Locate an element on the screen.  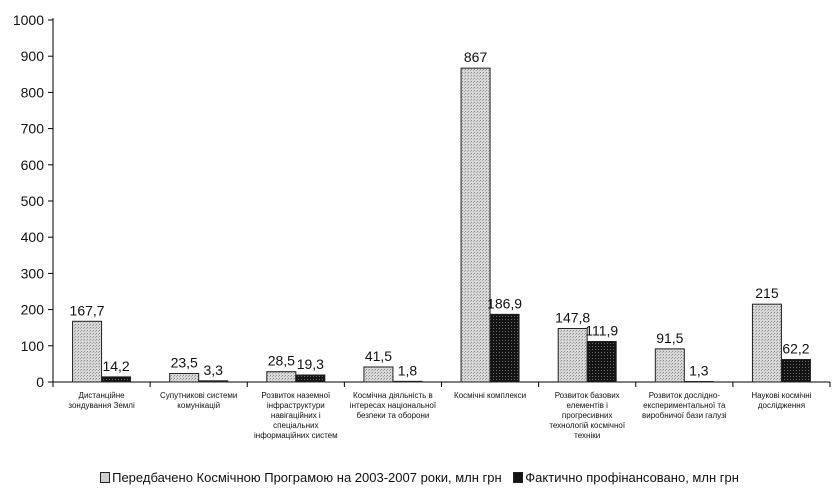
y-tick-label: 1000 is located at coordinates (28, 20).